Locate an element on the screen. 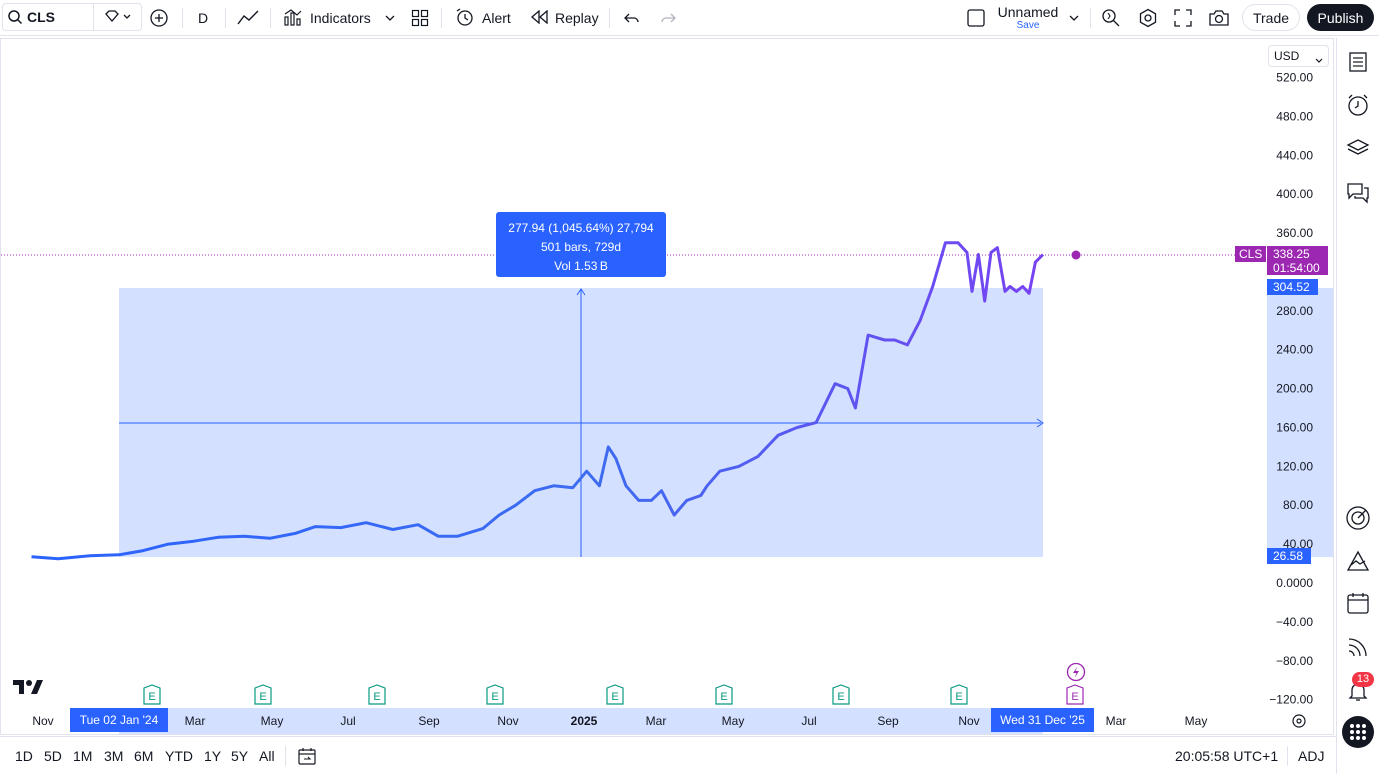  layout-name-button: Unnamed Save is located at coordinates (1028, 18).